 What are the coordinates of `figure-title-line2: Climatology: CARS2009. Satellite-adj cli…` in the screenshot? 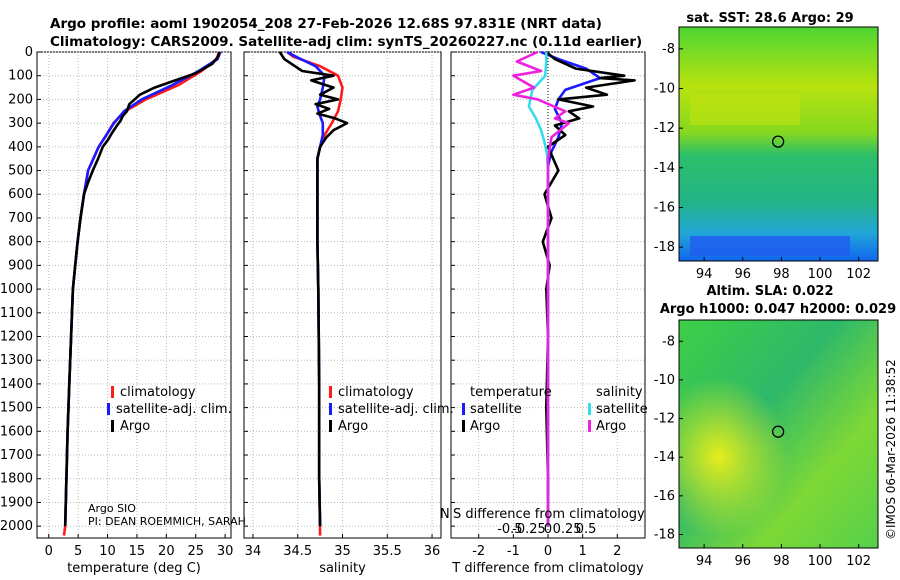 It's located at (346, 42).